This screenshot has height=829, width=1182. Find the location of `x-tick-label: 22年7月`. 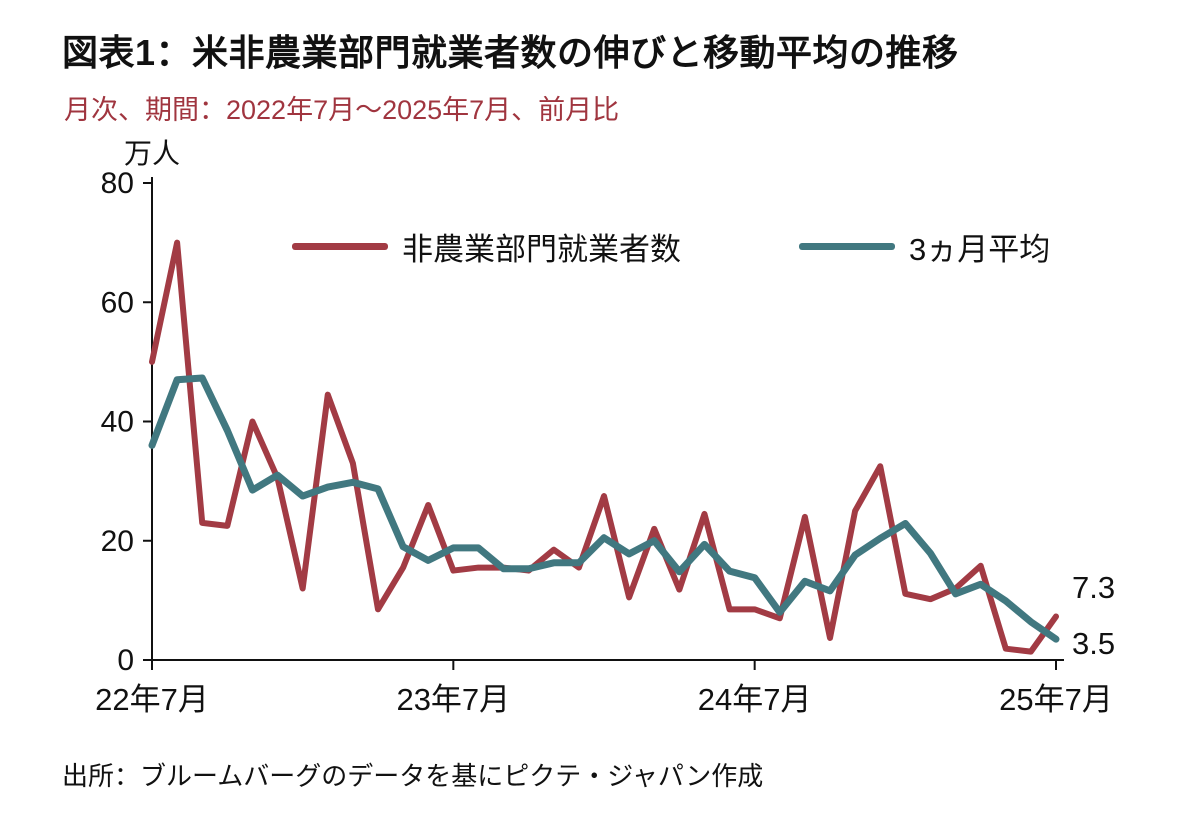

x-tick-label: 22年7月 is located at coordinates (152, 699).